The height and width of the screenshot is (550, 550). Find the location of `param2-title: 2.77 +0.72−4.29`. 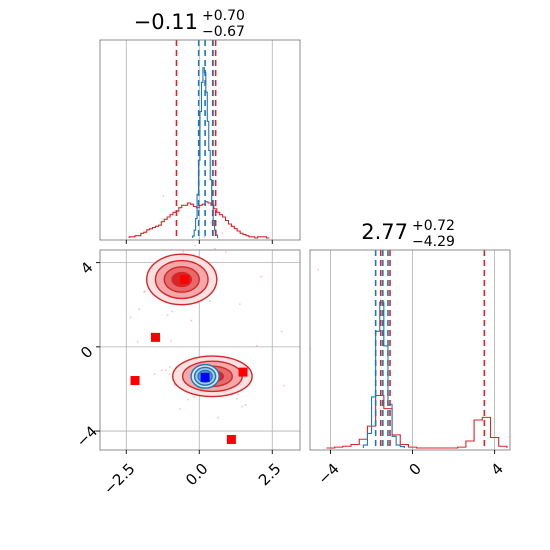

param2-title: 2.77 +0.72−4.29 is located at coordinates (408, 234).